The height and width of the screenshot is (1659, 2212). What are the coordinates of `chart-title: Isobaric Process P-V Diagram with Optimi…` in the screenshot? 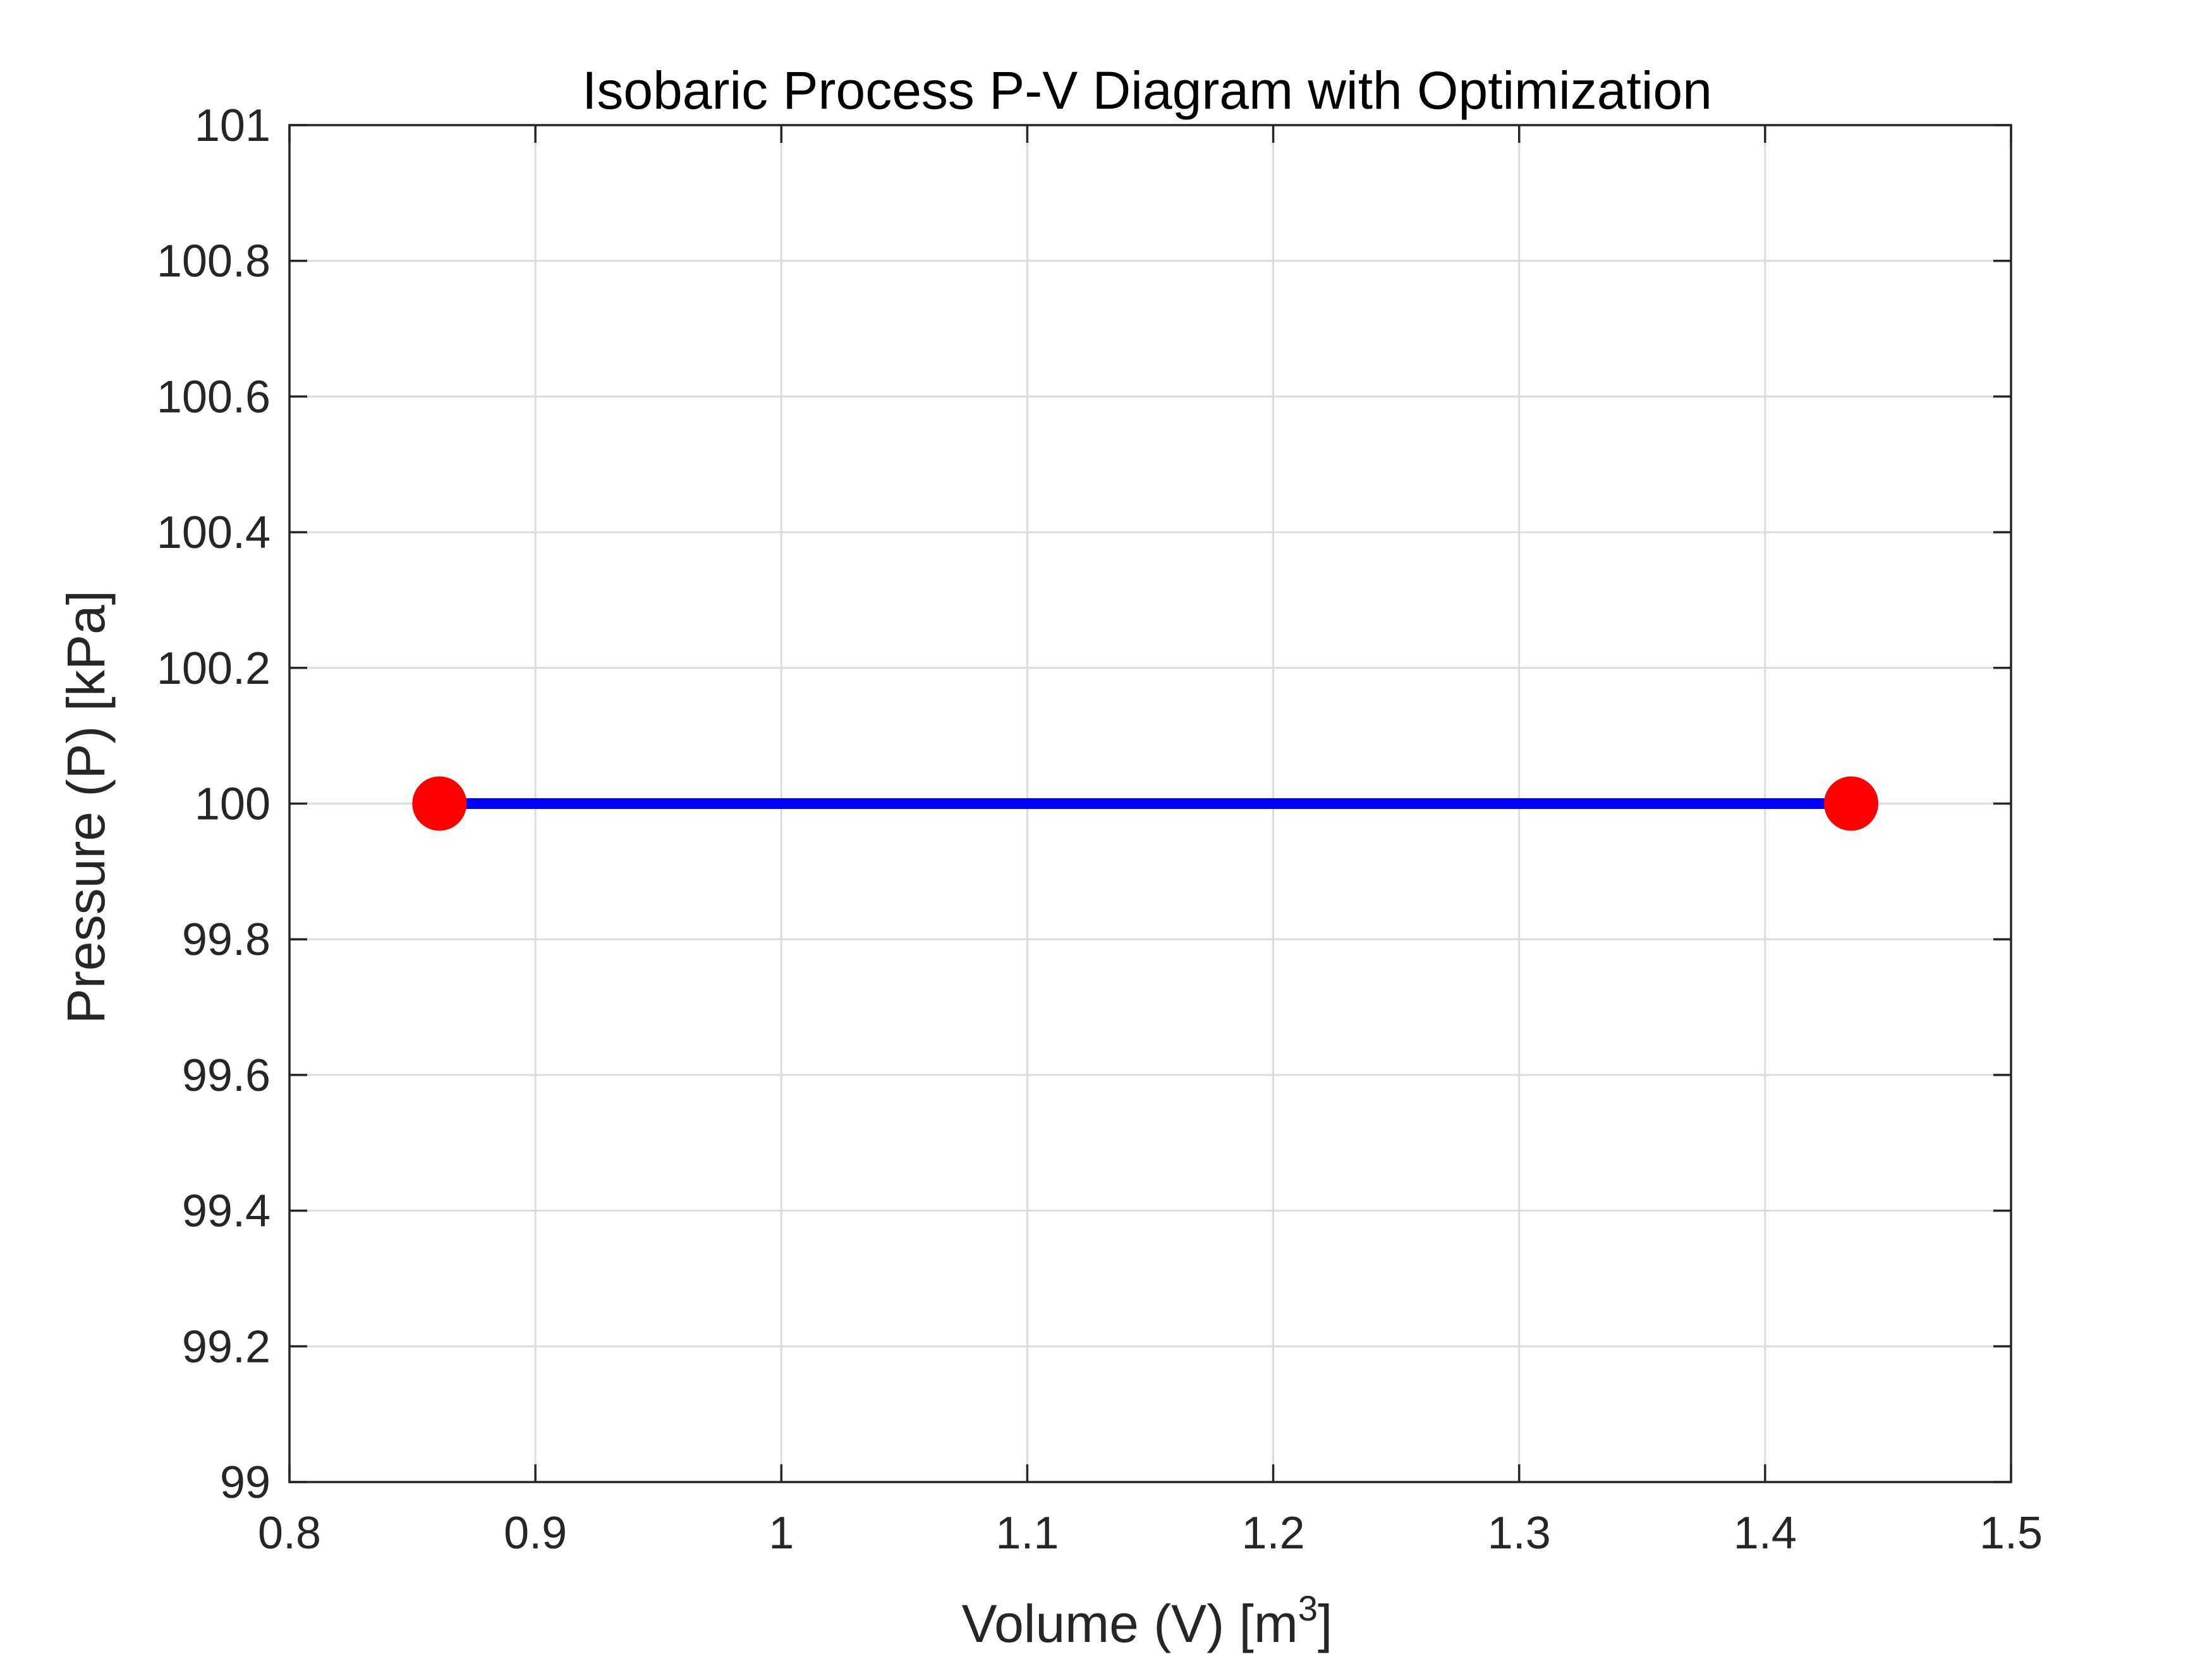 It's located at (1147, 91).